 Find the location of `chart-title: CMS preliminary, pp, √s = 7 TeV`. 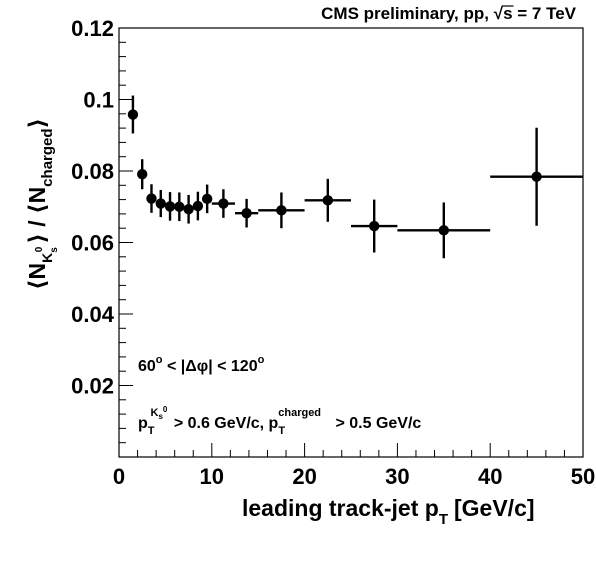

chart-title: CMS preliminary, pp, √s = 7 TeV is located at coordinates (449, 13).